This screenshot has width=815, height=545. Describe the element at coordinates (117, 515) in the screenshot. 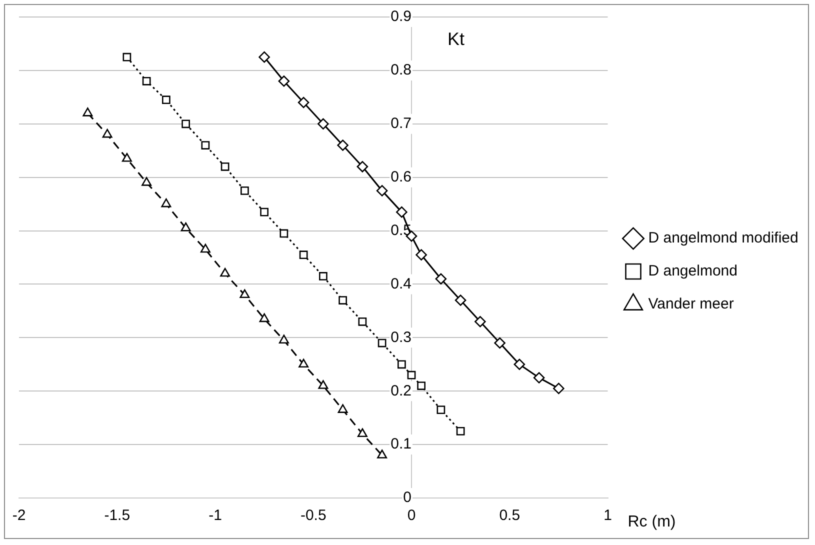

I see `x-tick-label: -1.5` at that location.